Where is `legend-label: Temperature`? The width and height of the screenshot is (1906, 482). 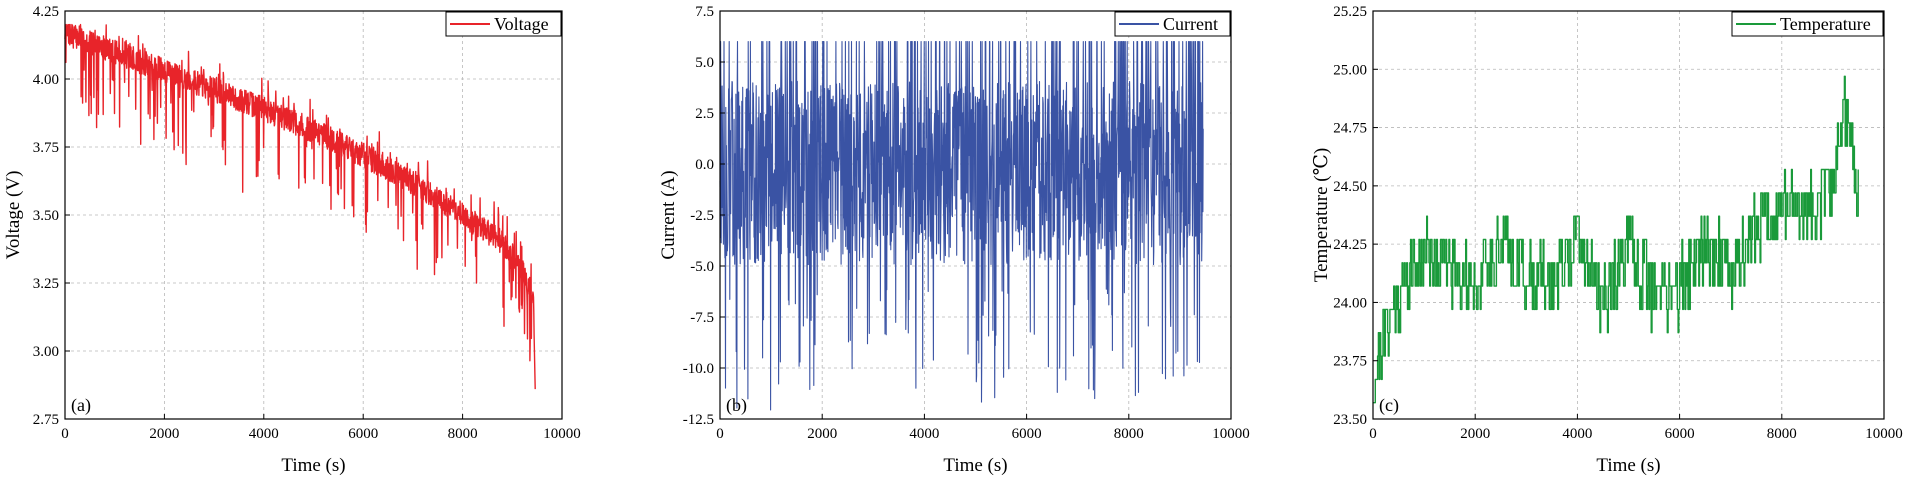 legend-label: Temperature is located at coordinates (1825, 24).